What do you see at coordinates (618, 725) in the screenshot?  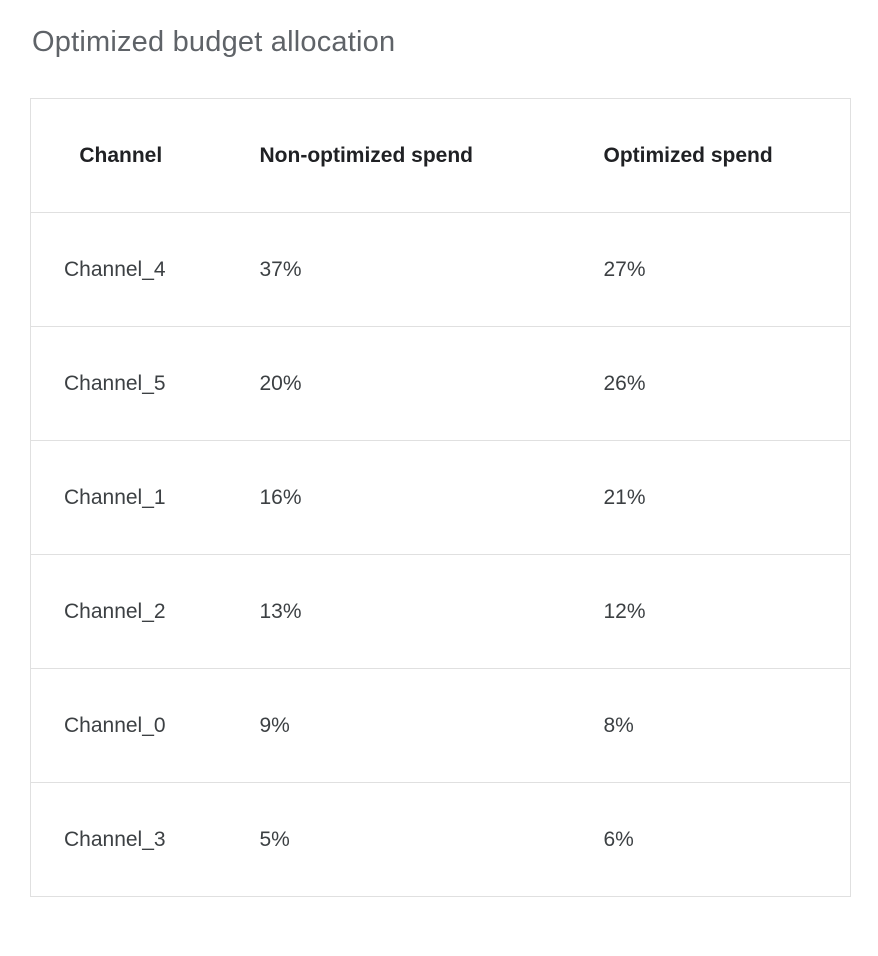 I see `optimized-cell: 8%` at bounding box center [618, 725].